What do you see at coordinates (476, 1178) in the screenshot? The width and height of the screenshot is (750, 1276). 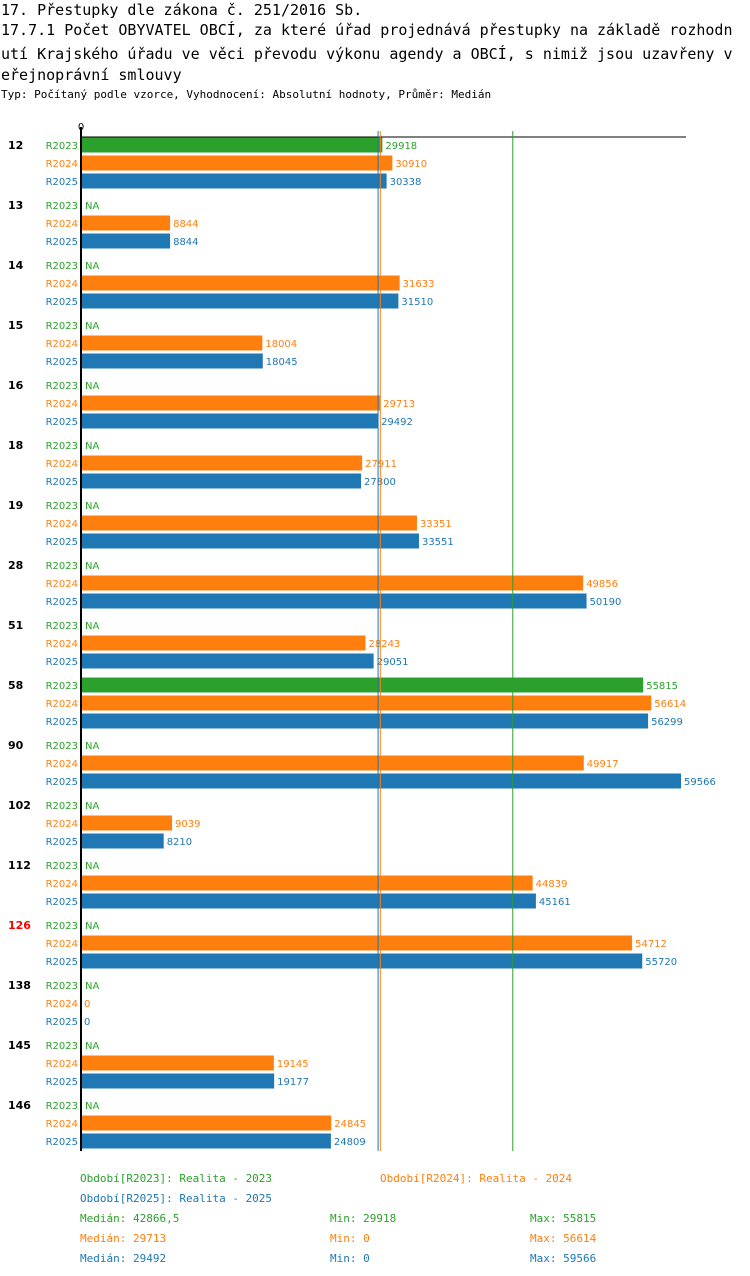 I see `legend-period: Období[R2024]: Realita - 2024` at bounding box center [476, 1178].